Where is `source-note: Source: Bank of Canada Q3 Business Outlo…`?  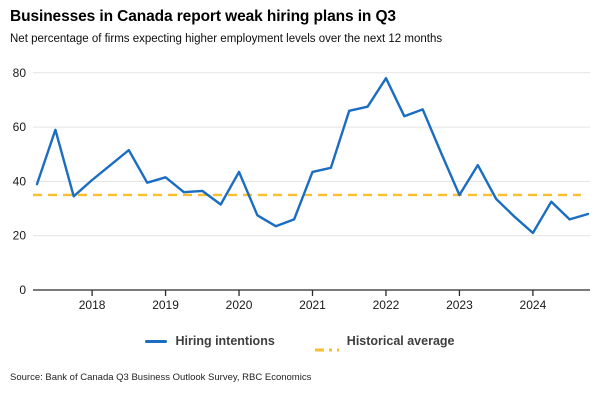 source-note: Source: Bank of Canada Q3 Business Outlo… is located at coordinates (161, 377).